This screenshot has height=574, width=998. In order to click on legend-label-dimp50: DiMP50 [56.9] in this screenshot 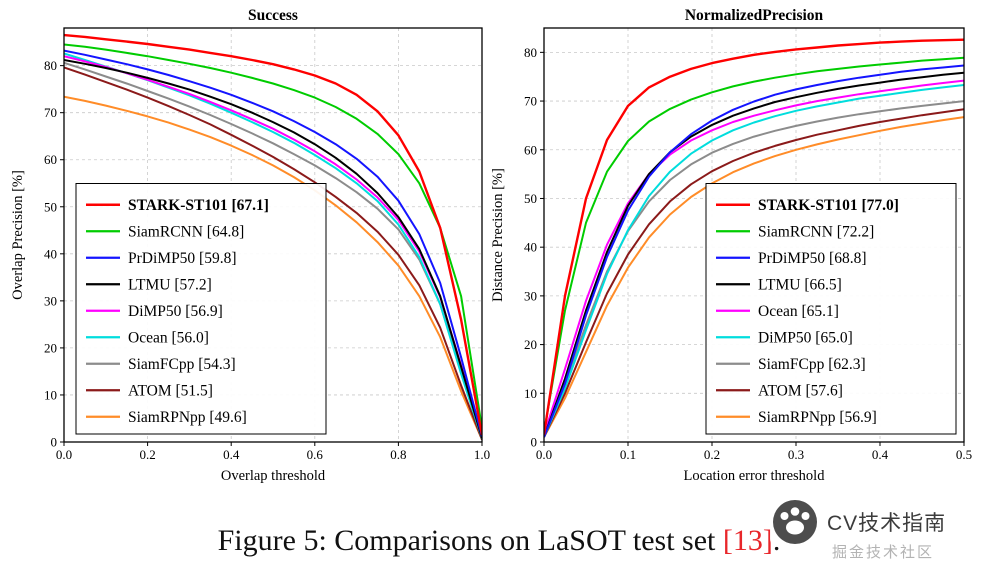, I will do `click(175, 311)`.